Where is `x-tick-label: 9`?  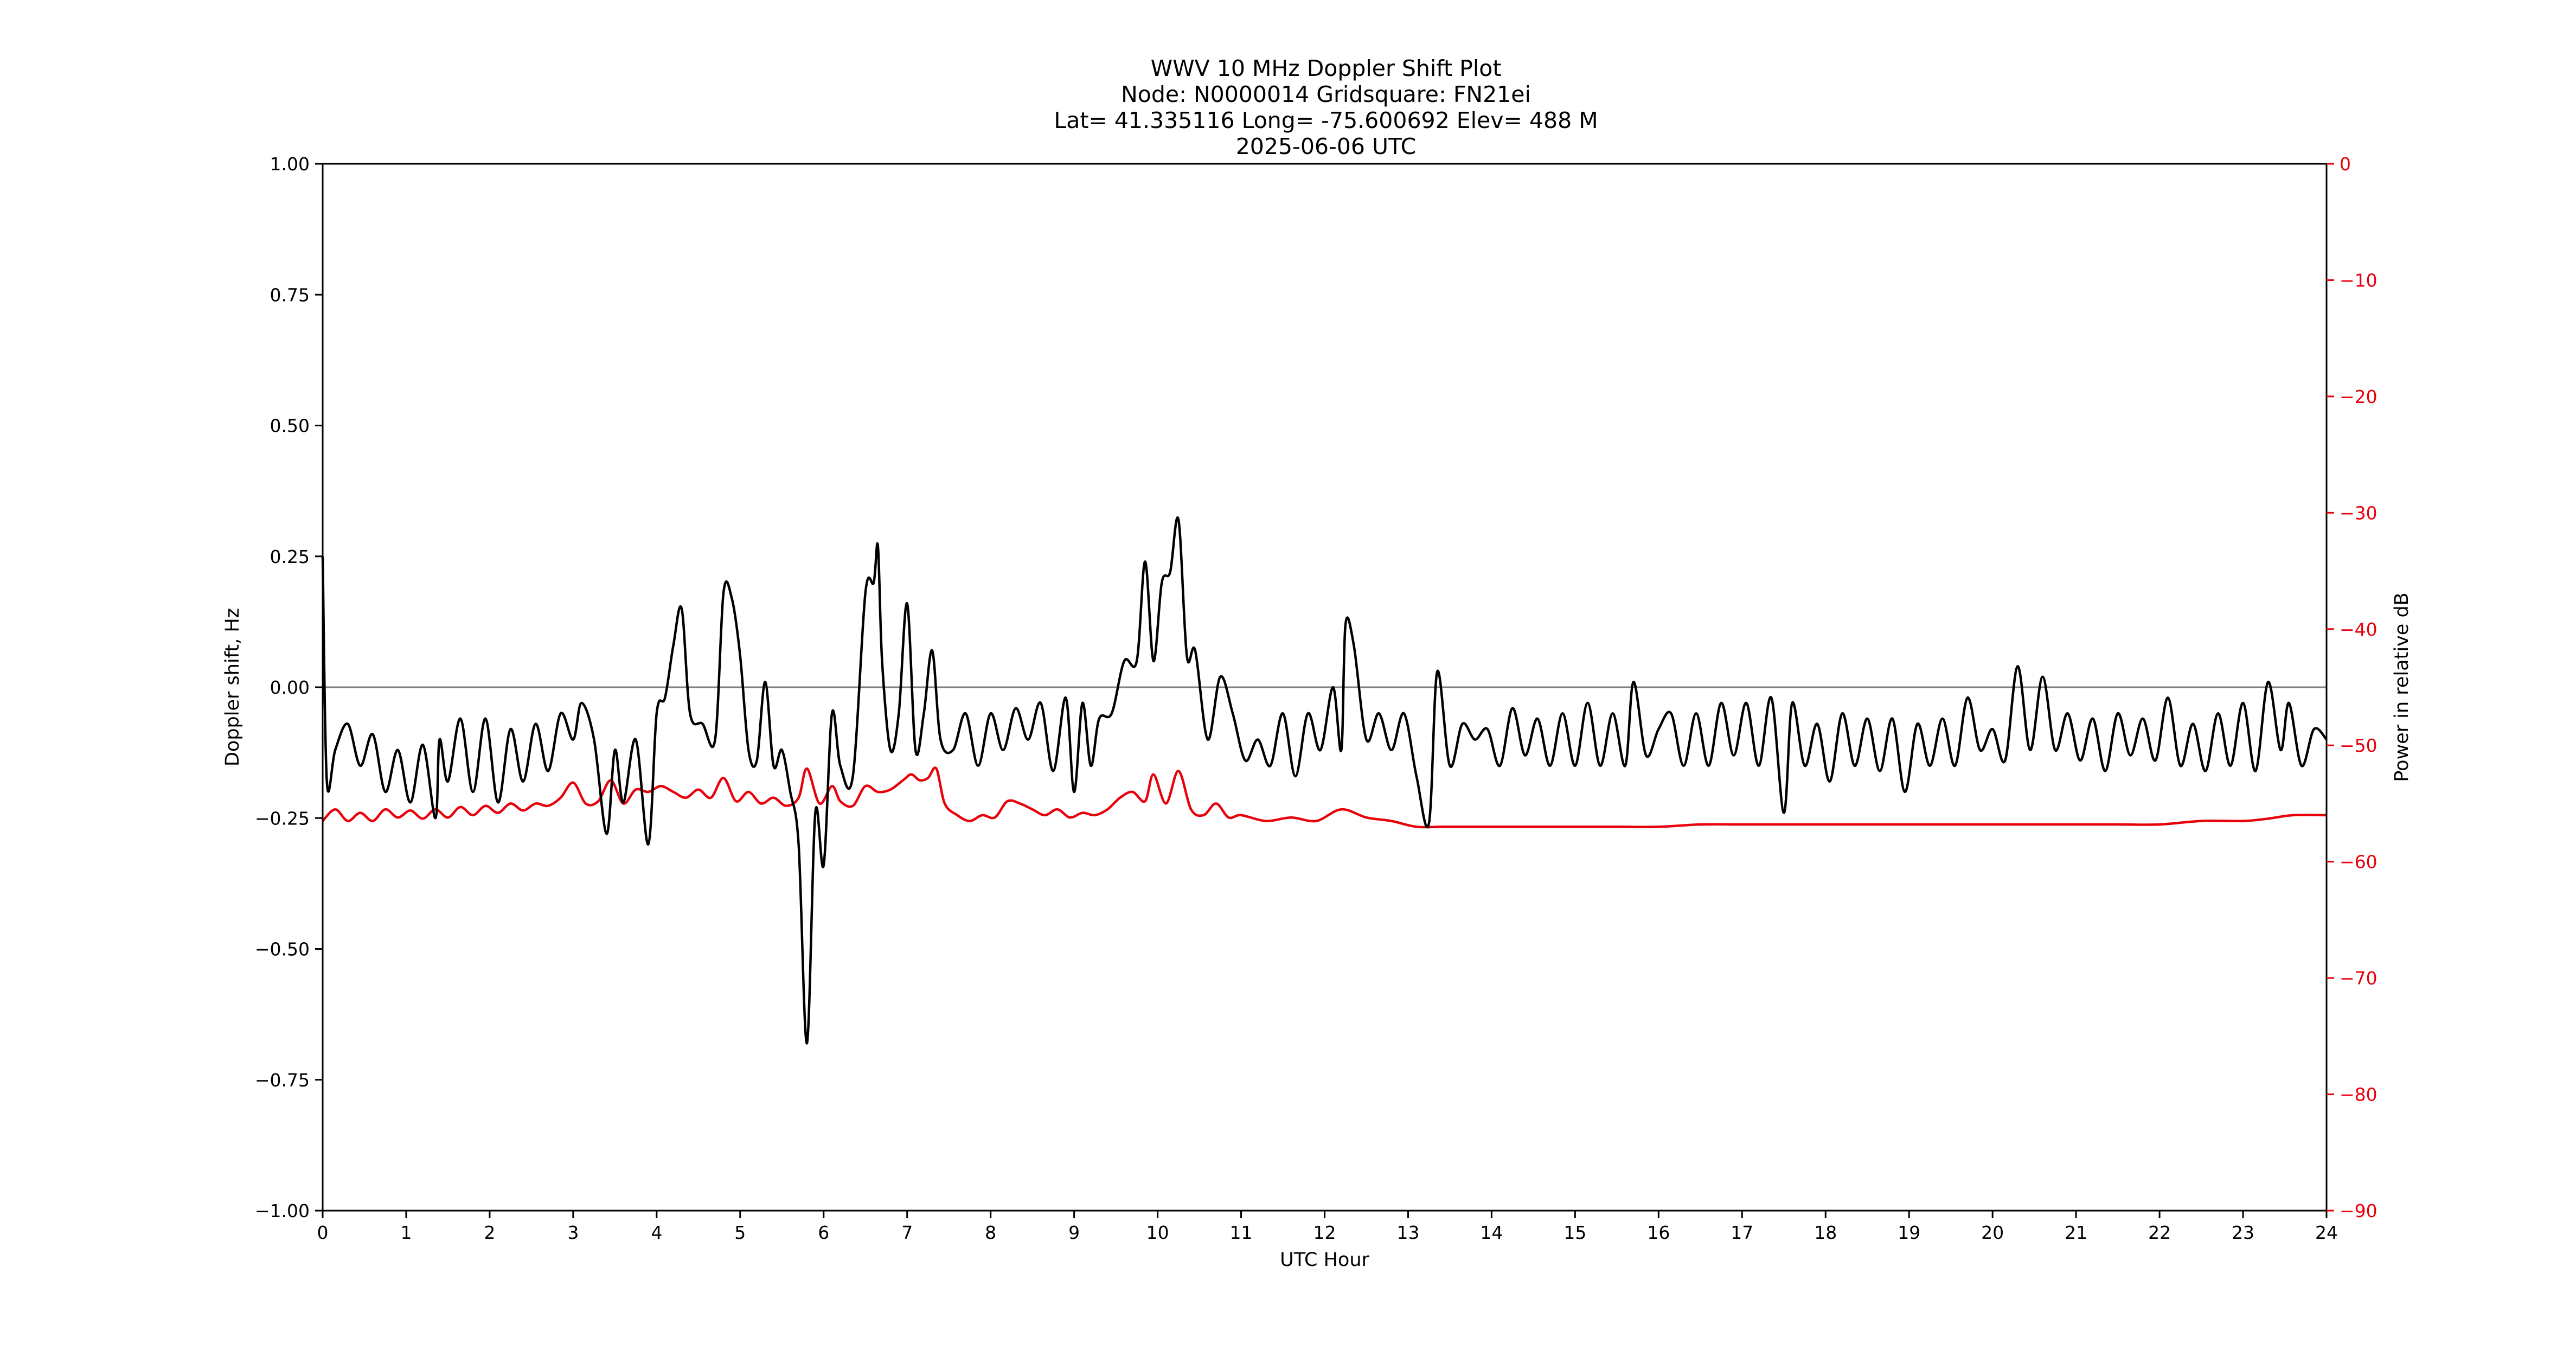 x-tick-label: 9 is located at coordinates (1074, 1232).